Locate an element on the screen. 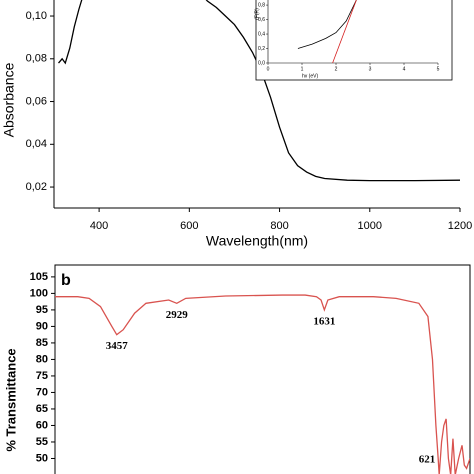  y-tick-label: 60 is located at coordinates (42, 425).